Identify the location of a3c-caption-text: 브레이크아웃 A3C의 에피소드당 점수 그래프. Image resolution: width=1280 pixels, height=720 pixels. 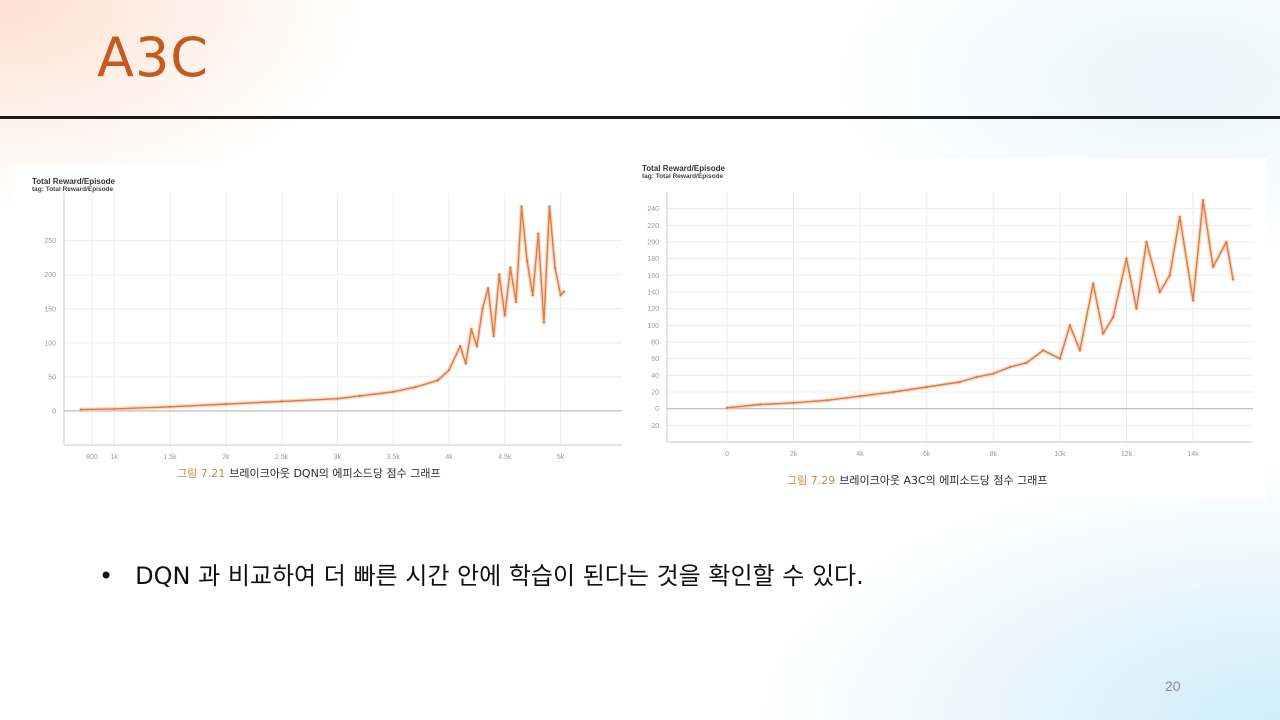
(943, 480).